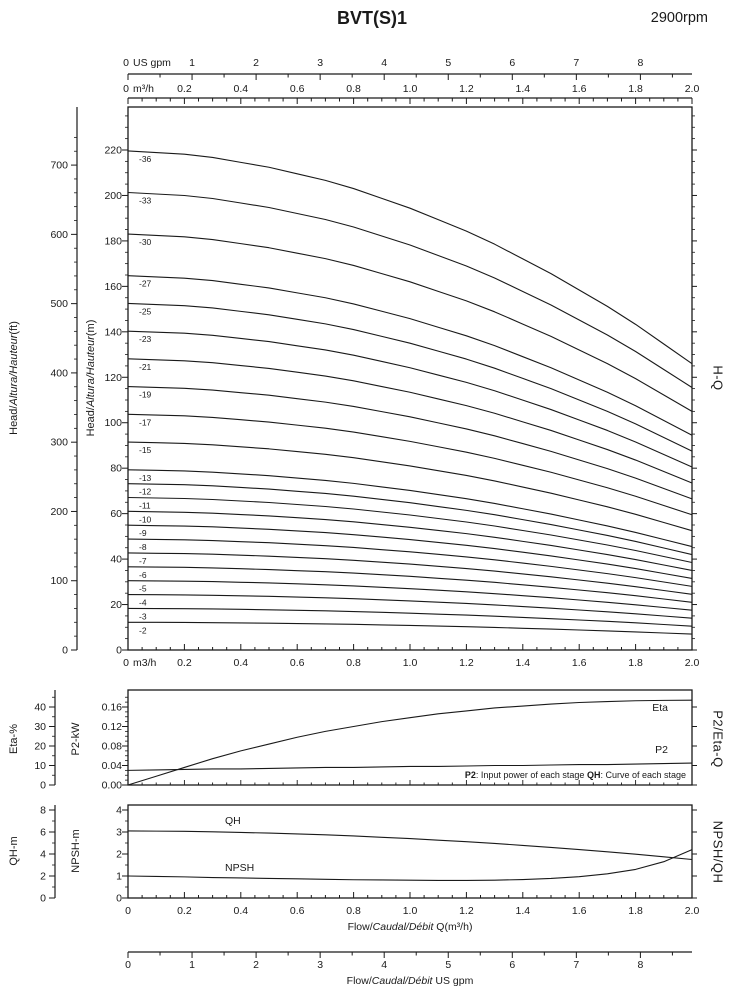  What do you see at coordinates (718, 739) in the screenshot?
I see `panel-label-p2eta: P2/Eta-Q` at bounding box center [718, 739].